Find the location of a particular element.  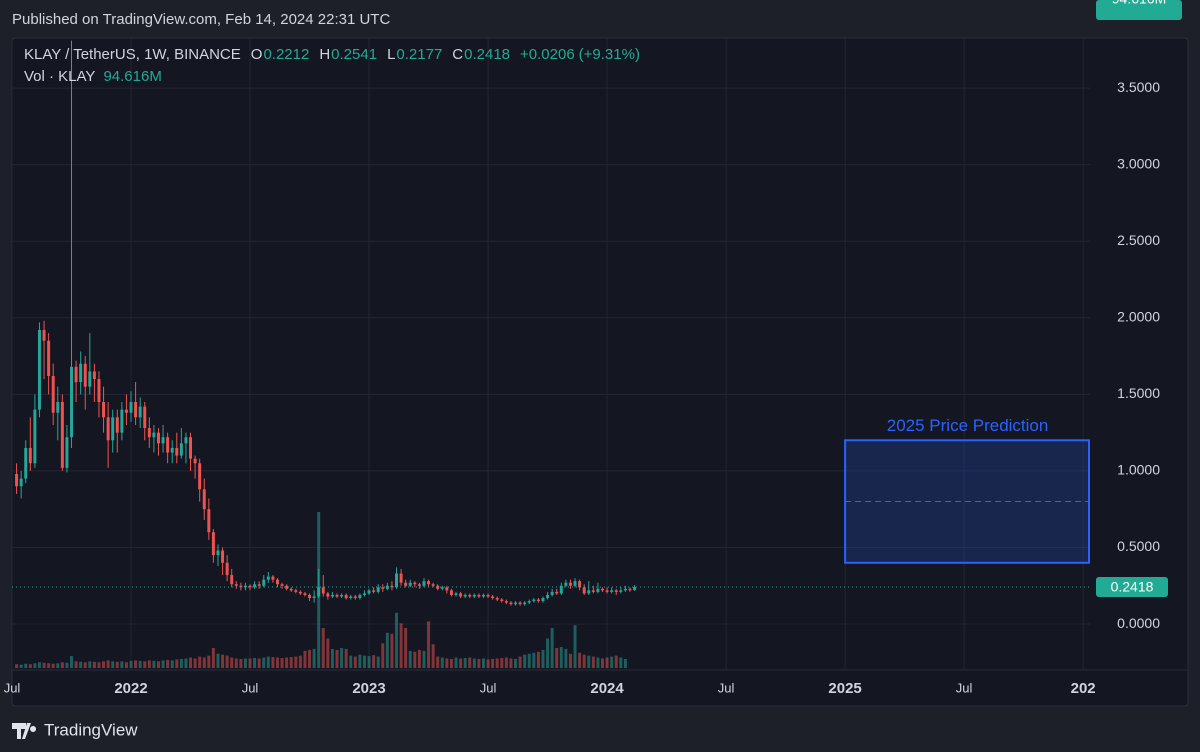

last-volume-label: 94.616M is located at coordinates (1139, 3).